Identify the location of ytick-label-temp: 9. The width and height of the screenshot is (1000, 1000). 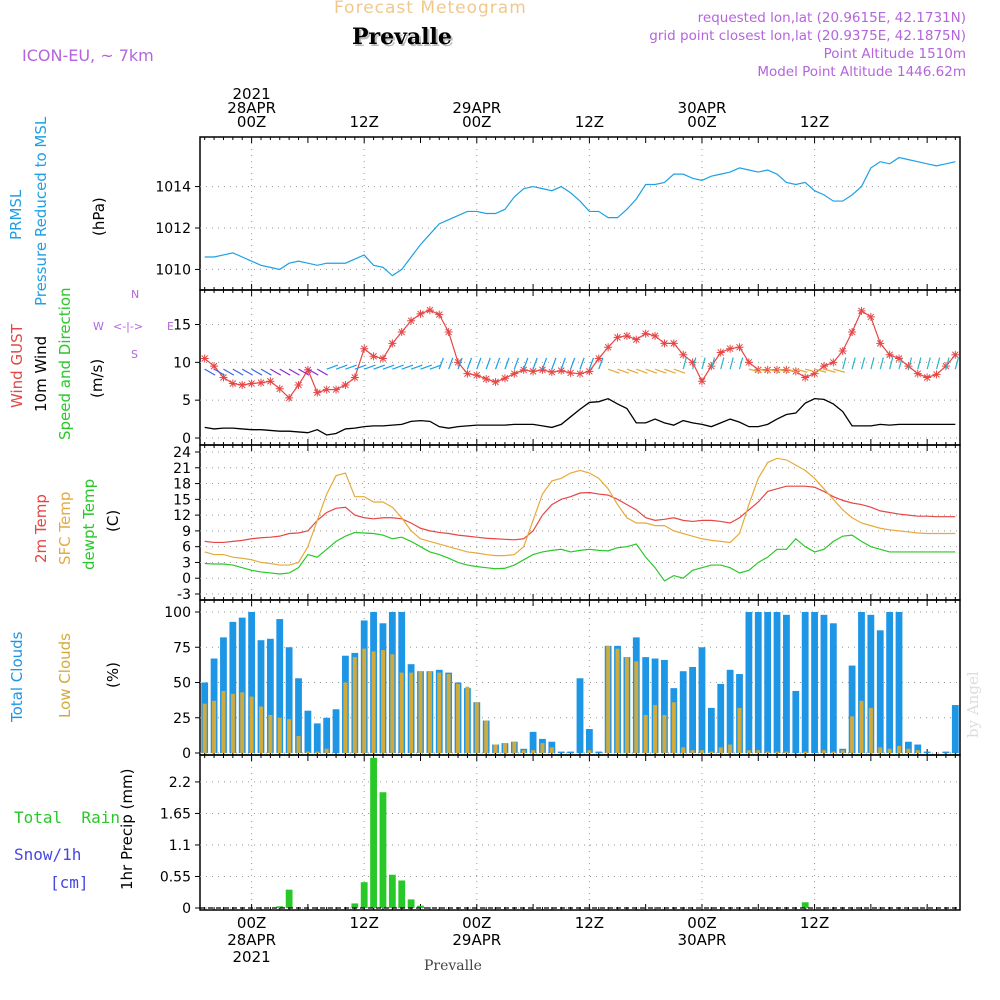
(186, 532).